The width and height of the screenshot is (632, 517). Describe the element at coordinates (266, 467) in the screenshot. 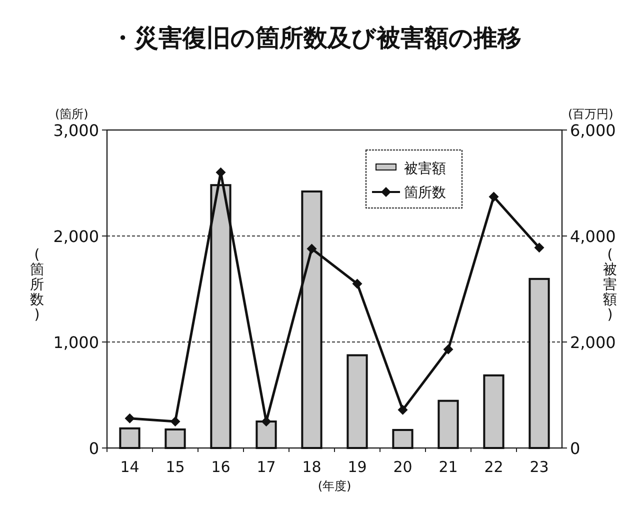

I see `x-tick-label: 17` at that location.